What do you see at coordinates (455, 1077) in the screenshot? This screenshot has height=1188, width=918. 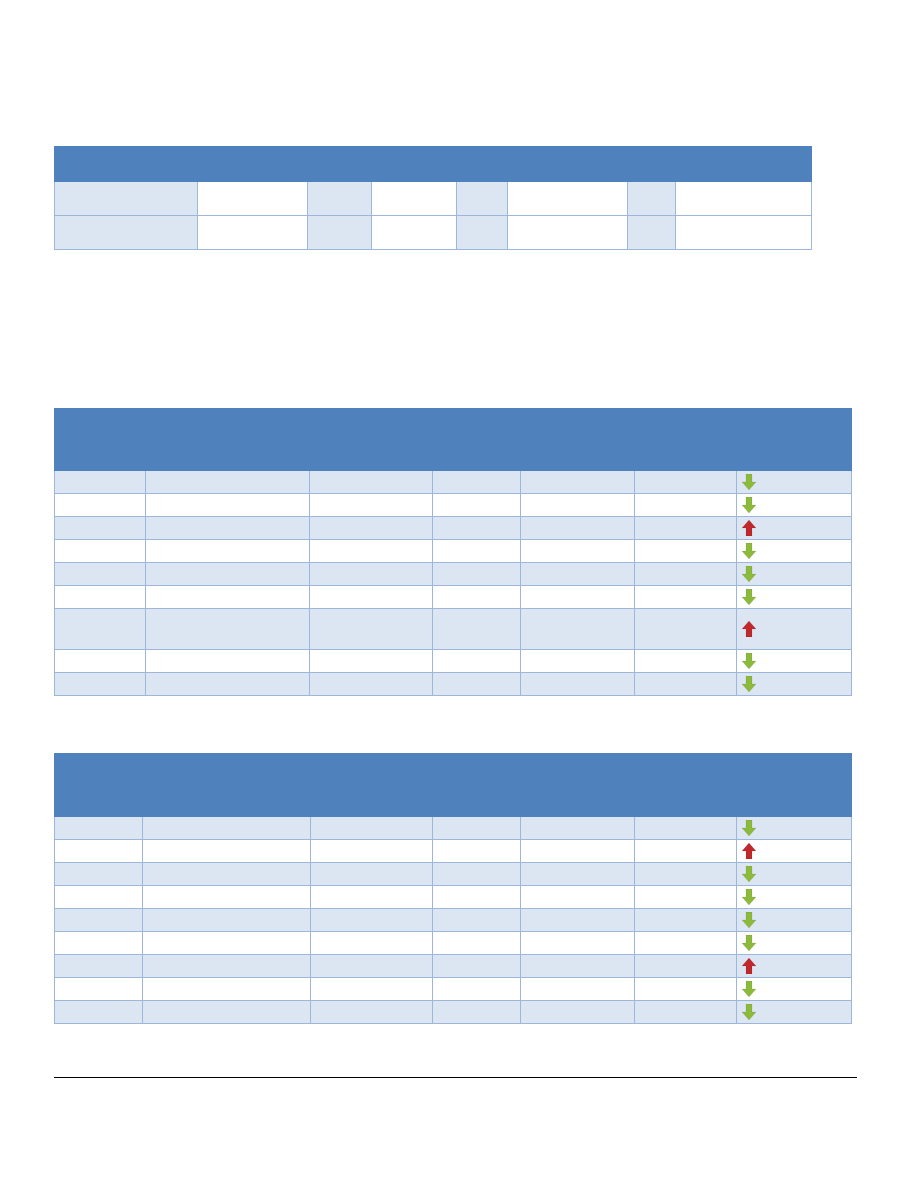 I see `footer-rule` at bounding box center [455, 1077].